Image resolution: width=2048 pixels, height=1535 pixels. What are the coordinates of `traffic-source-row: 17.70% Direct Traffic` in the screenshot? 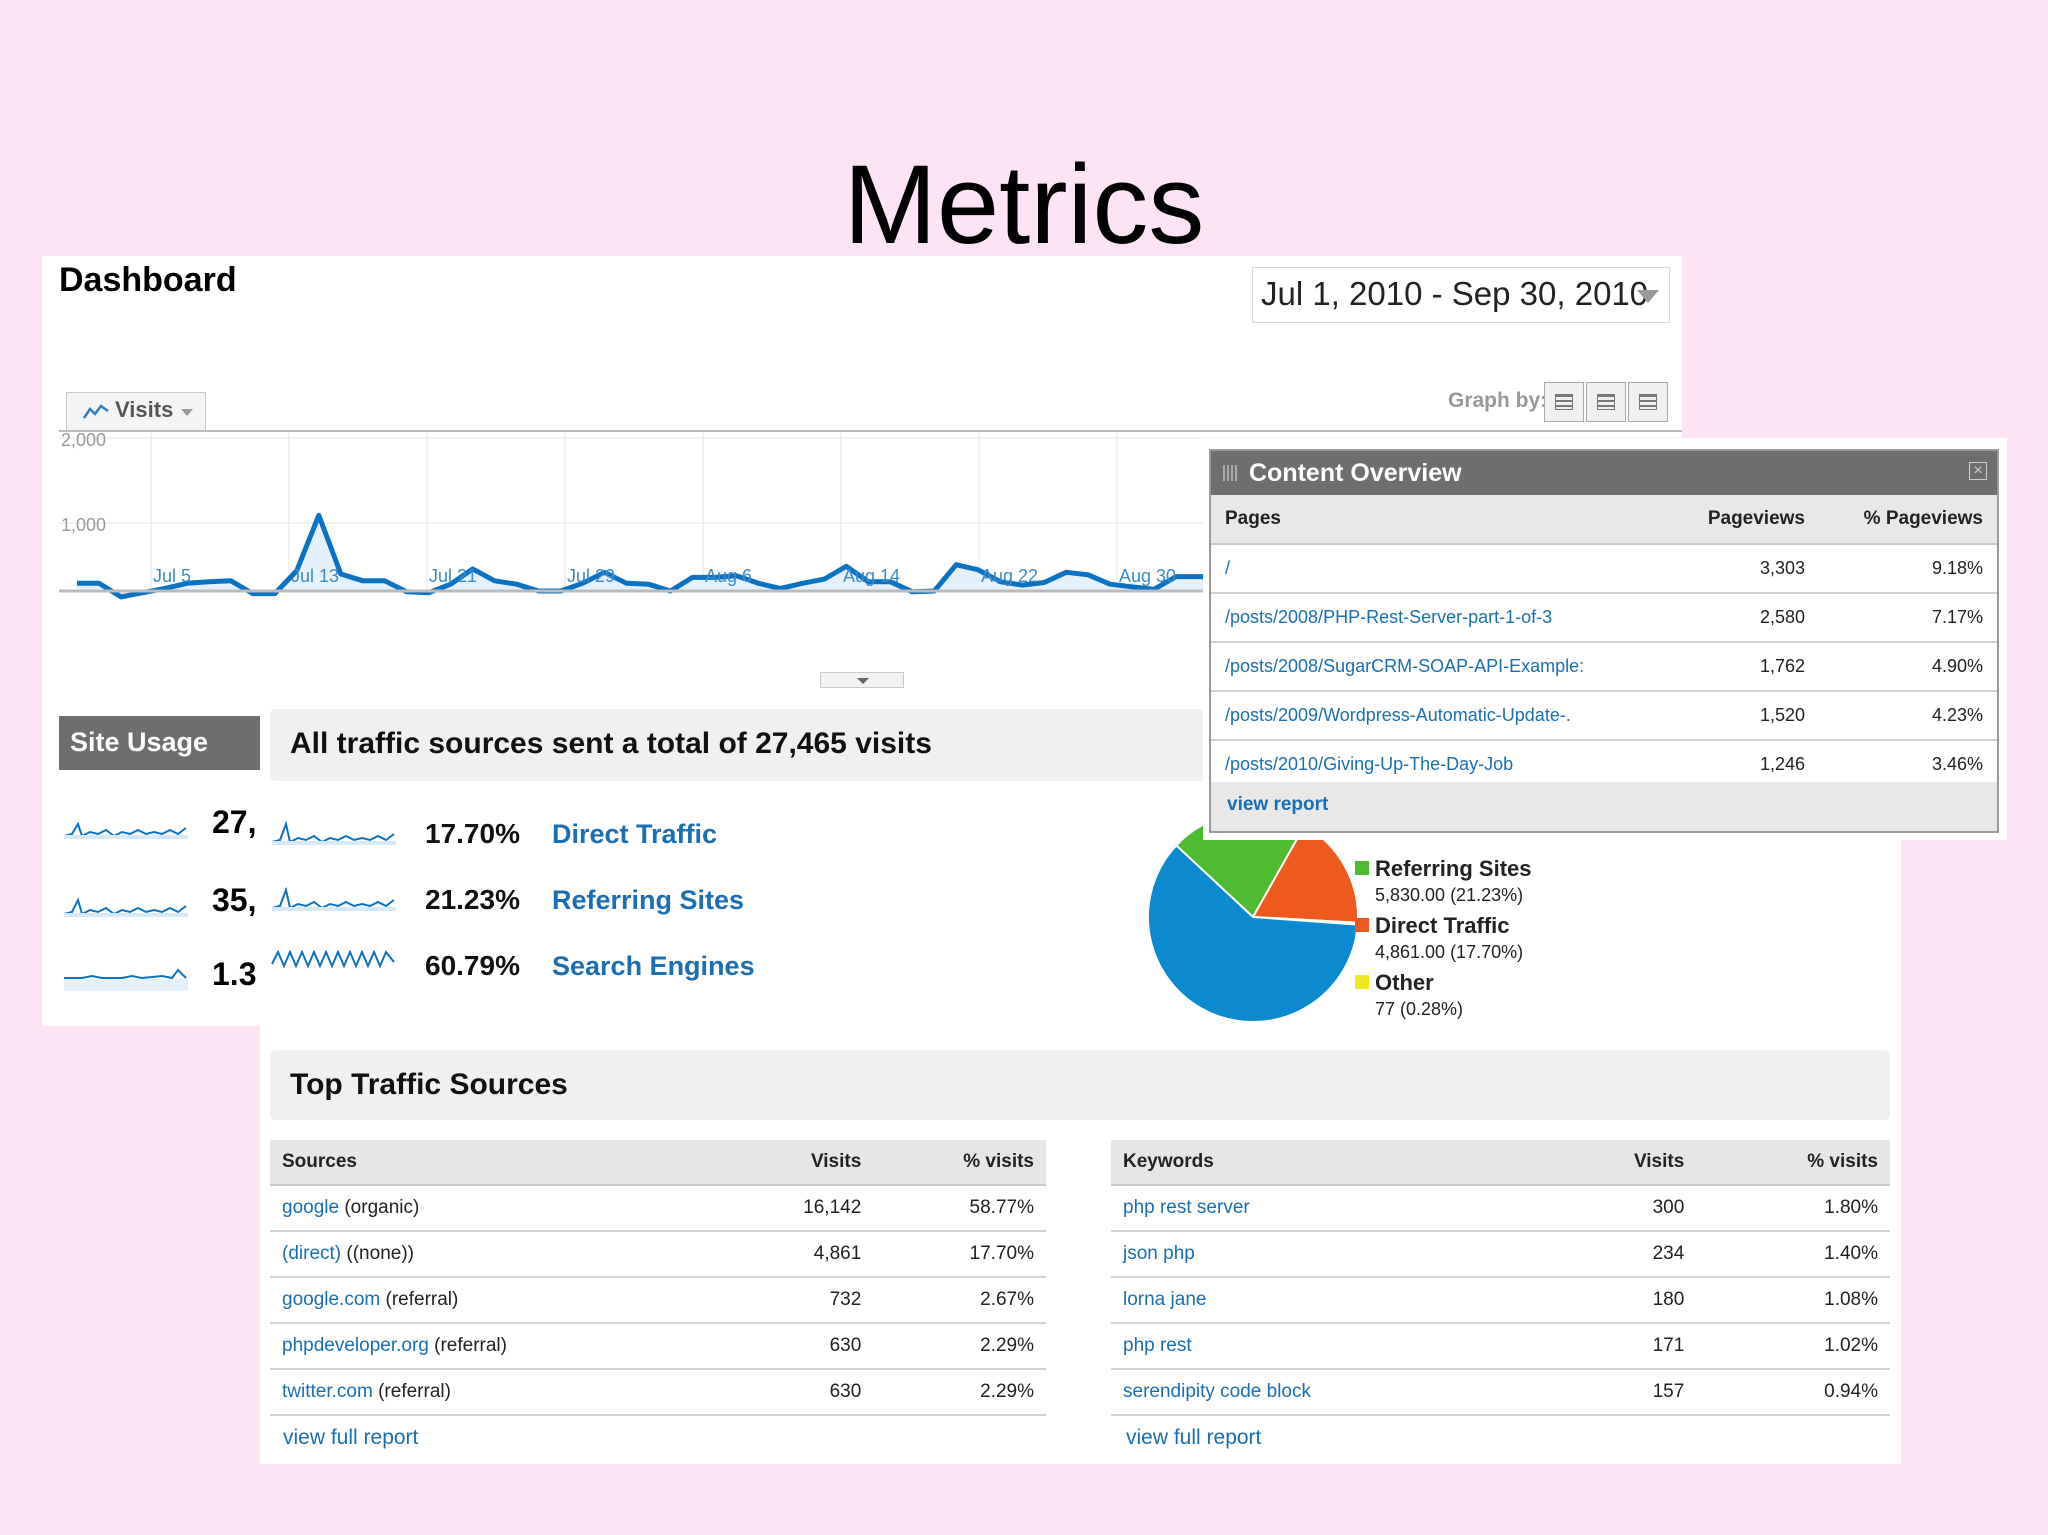 It's located at (570, 835).